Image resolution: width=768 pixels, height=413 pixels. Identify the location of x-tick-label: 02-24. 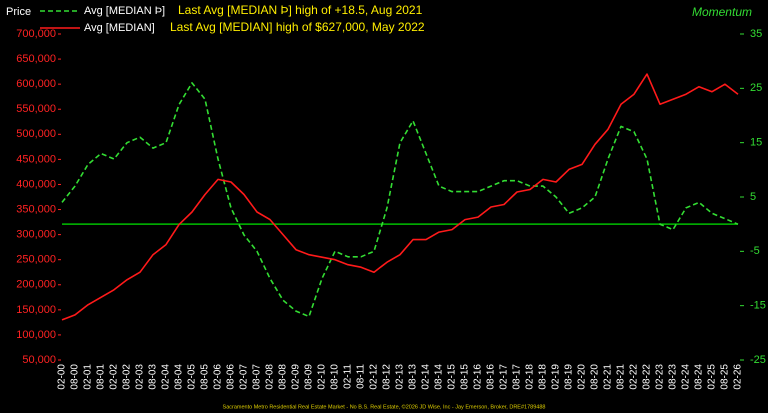
(686, 377).